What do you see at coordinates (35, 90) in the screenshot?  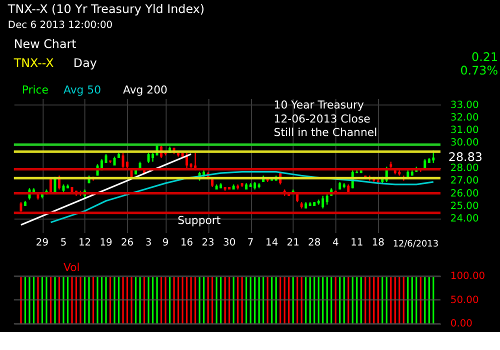 I see `text: Price` at bounding box center [35, 90].